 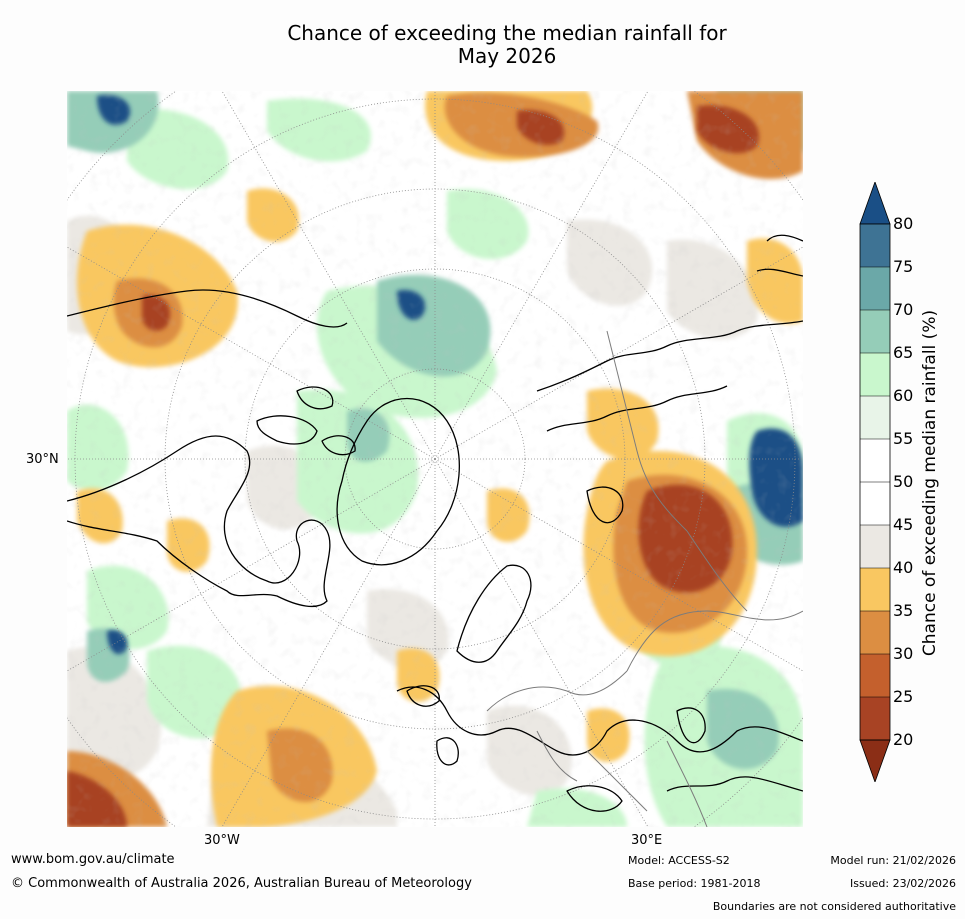 What do you see at coordinates (903, 309) in the screenshot?
I see `colorbar-tick-70: 70` at bounding box center [903, 309].